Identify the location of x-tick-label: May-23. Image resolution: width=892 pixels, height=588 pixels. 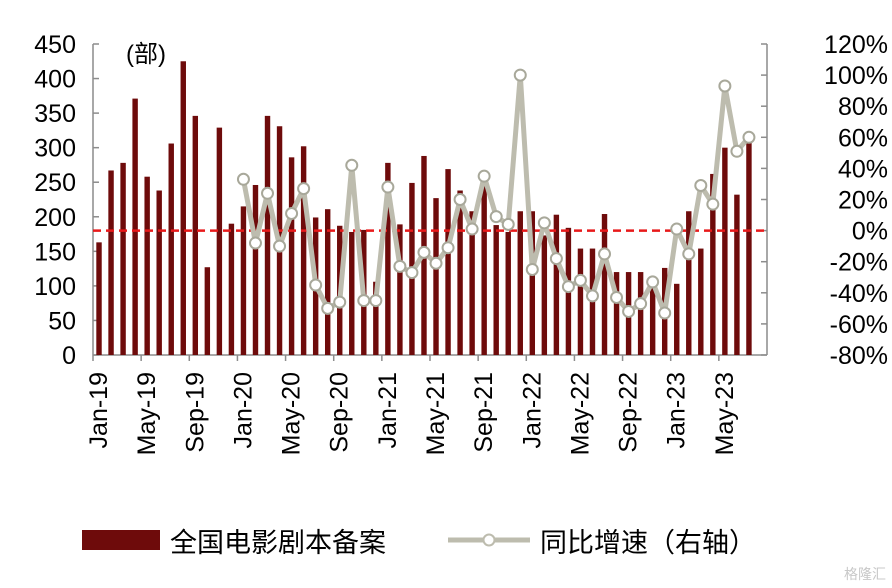
(725, 413).